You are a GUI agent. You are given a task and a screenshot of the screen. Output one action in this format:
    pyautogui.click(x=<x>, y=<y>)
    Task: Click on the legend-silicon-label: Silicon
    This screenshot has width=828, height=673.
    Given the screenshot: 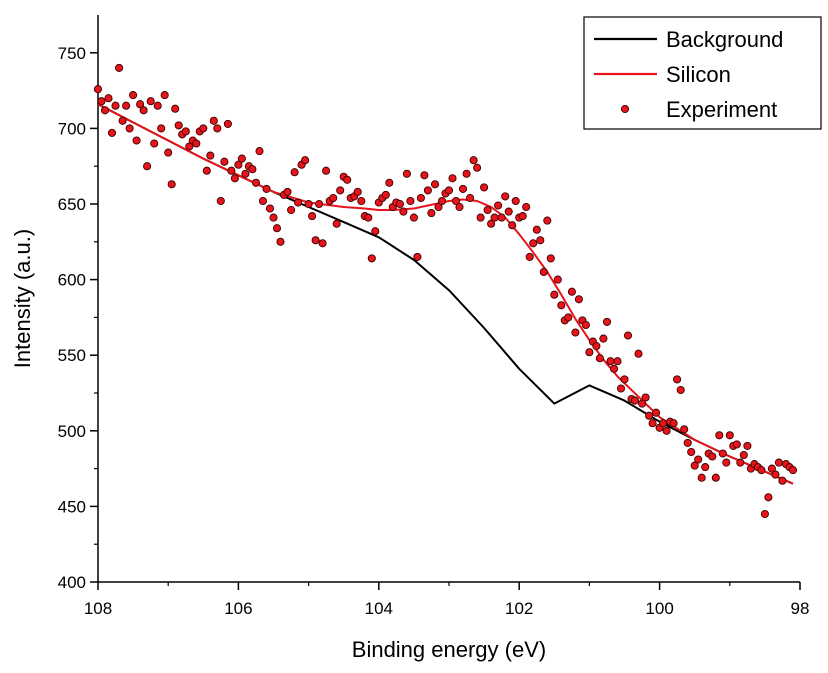 What is the action you would take?
    pyautogui.click(x=698, y=74)
    